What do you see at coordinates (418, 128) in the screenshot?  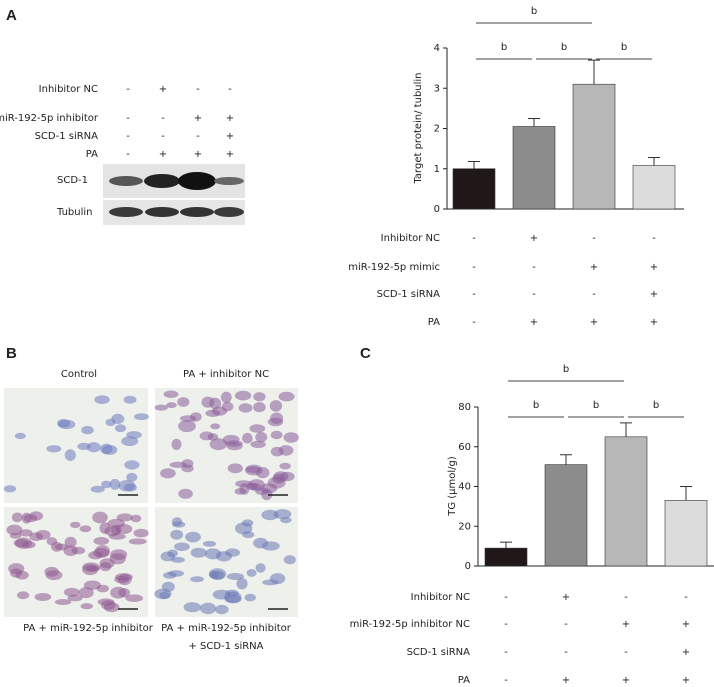 I see `y-axis-label: Target protein/ tubulin` at bounding box center [418, 128].